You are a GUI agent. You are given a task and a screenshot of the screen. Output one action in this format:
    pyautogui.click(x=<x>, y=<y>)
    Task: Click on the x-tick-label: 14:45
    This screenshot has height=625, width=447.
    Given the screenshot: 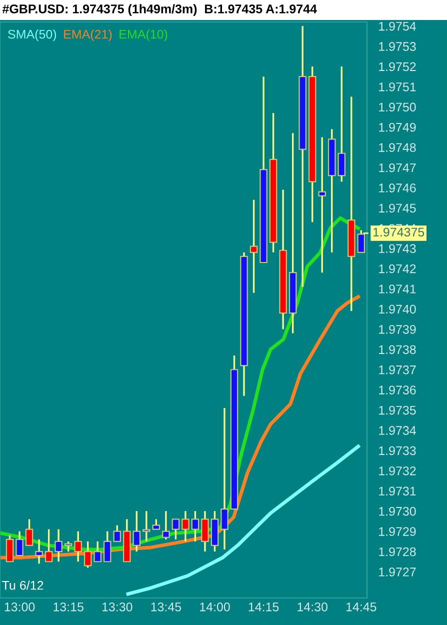 What is the action you would take?
    pyautogui.click(x=361, y=607)
    